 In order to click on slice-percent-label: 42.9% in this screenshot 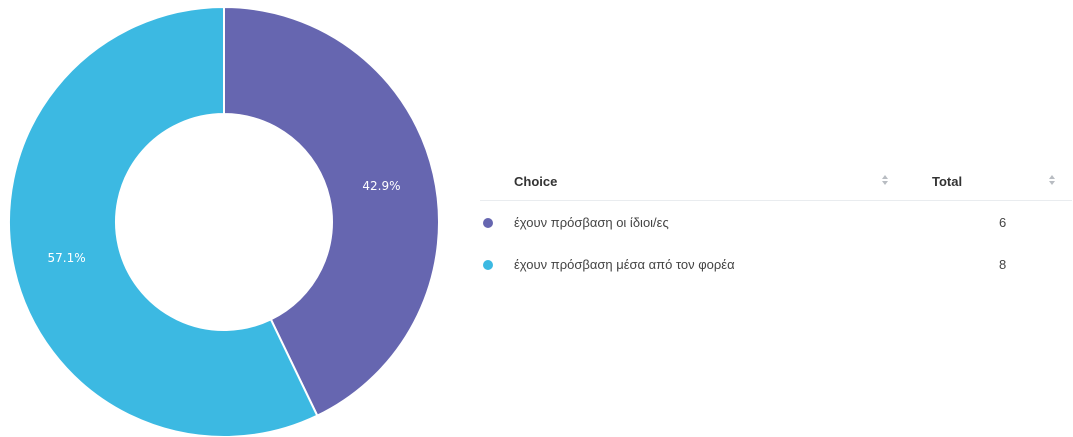, I will do `click(381, 186)`.